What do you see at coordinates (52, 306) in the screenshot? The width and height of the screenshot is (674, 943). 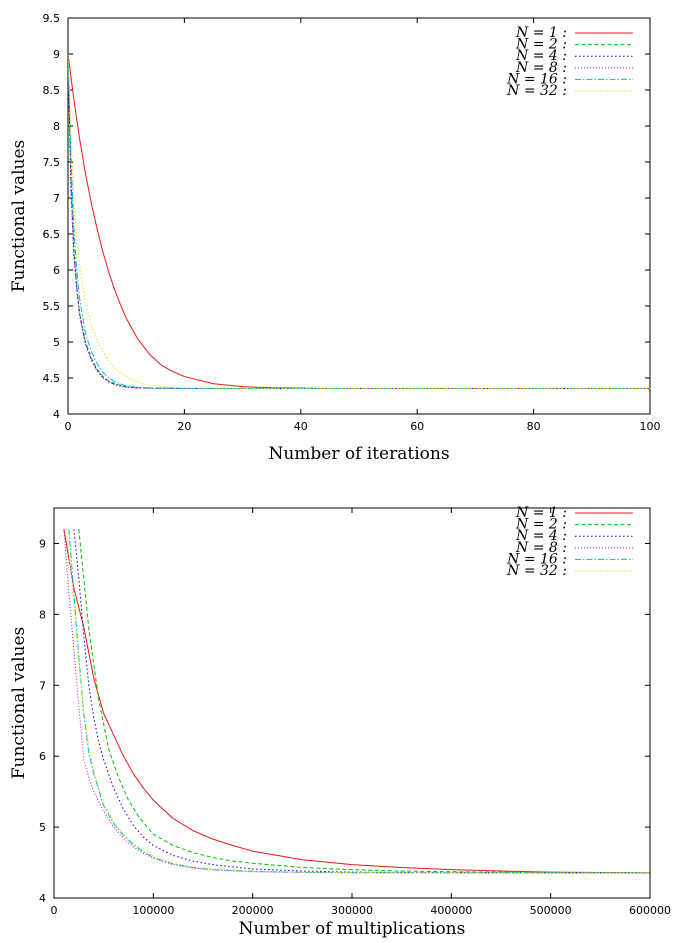 I see `y-tick-label: 5.5` at bounding box center [52, 306].